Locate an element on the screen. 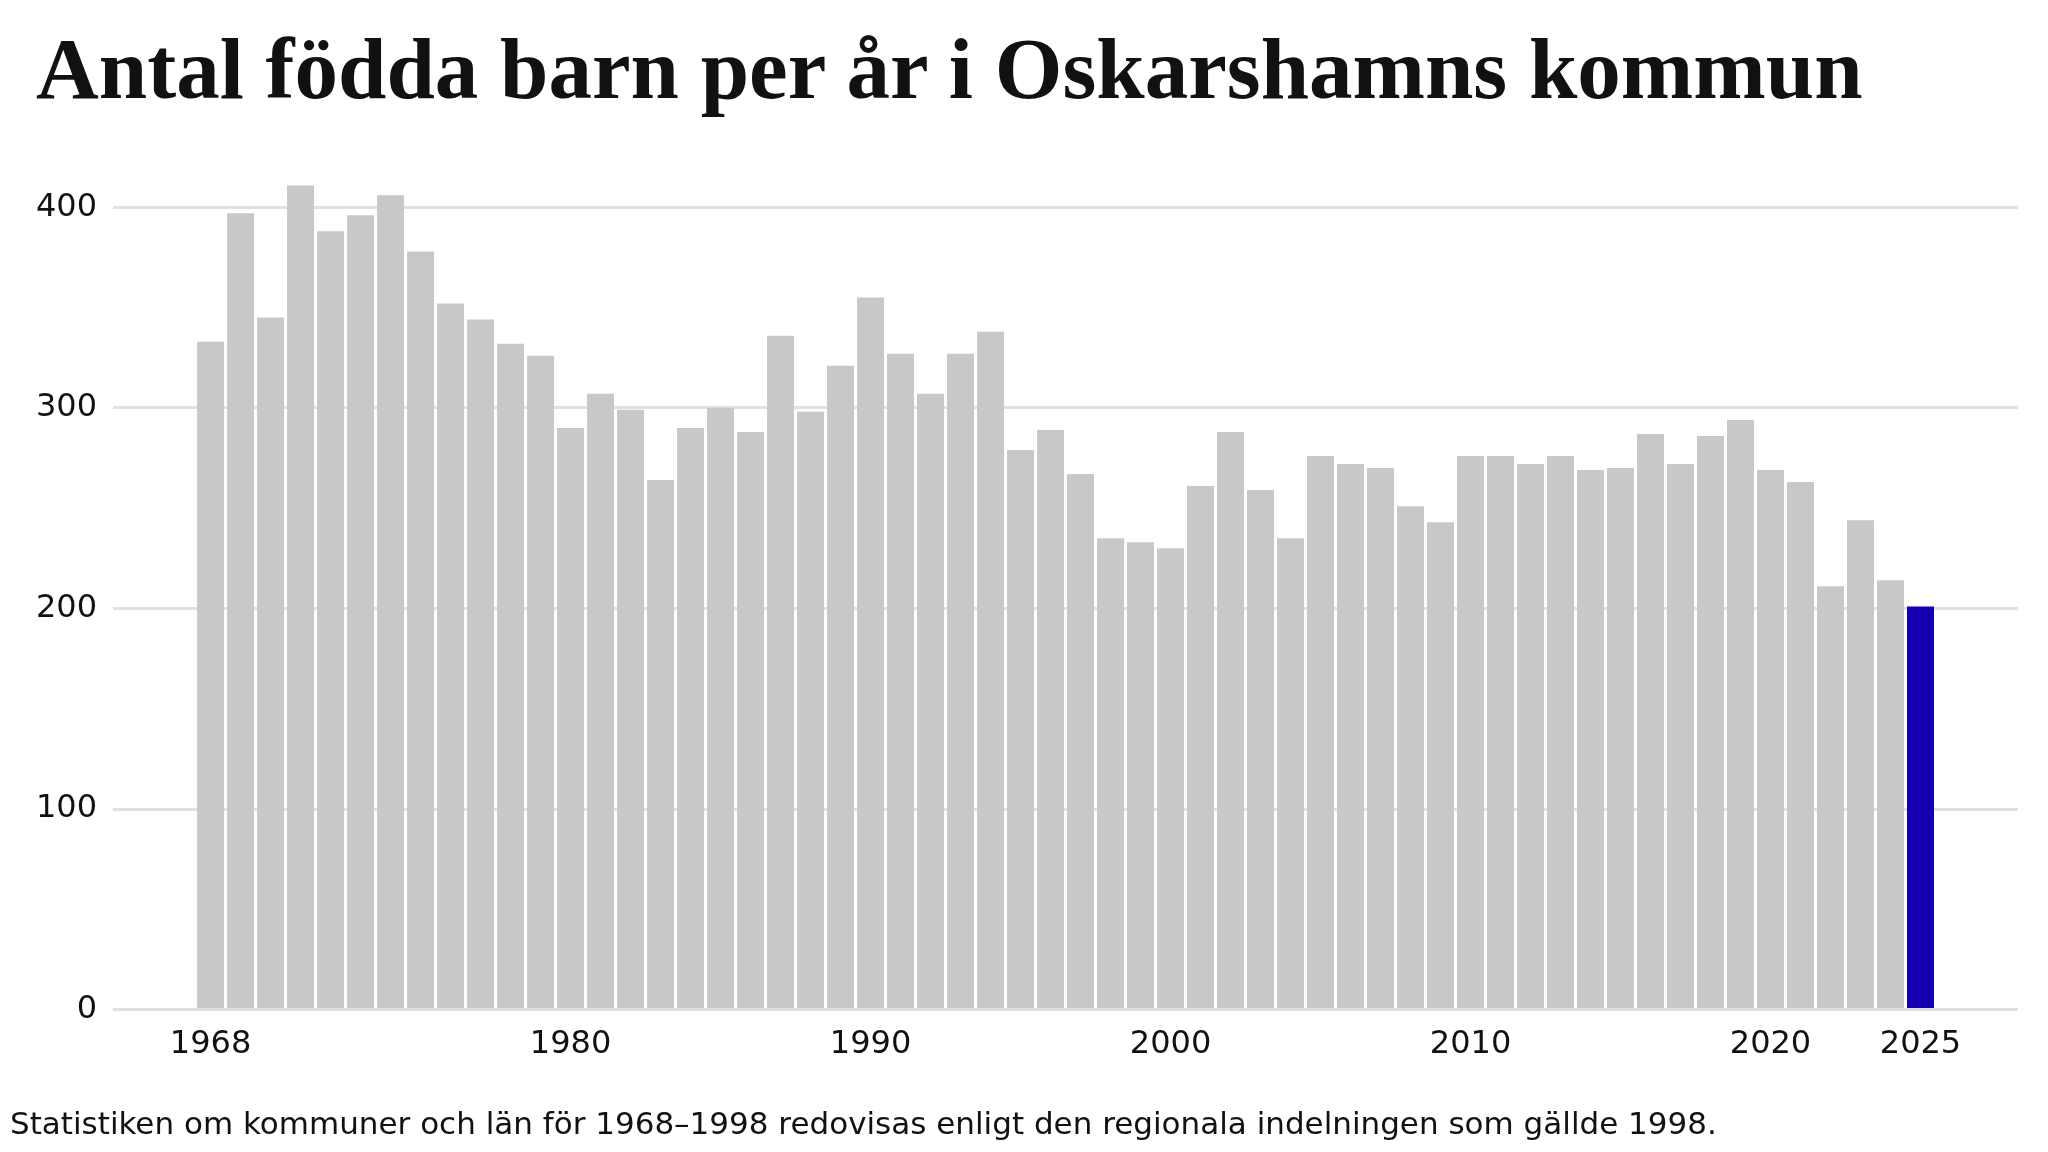 This screenshot has width=2048, height=1152. x-tick-label: 2010 is located at coordinates (1470, 1042).